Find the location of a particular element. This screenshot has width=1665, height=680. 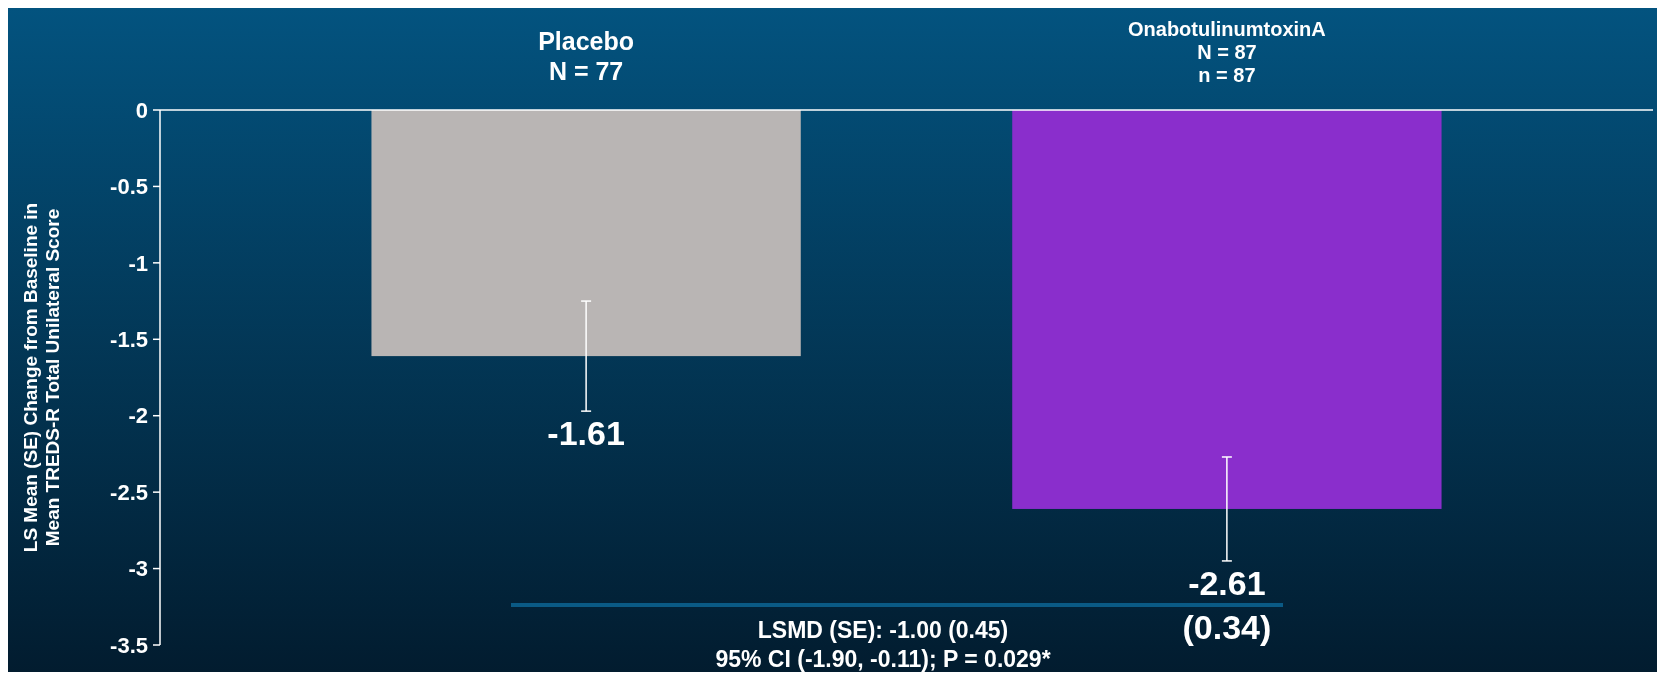

y-tick-label: -2 is located at coordinates (138, 416).